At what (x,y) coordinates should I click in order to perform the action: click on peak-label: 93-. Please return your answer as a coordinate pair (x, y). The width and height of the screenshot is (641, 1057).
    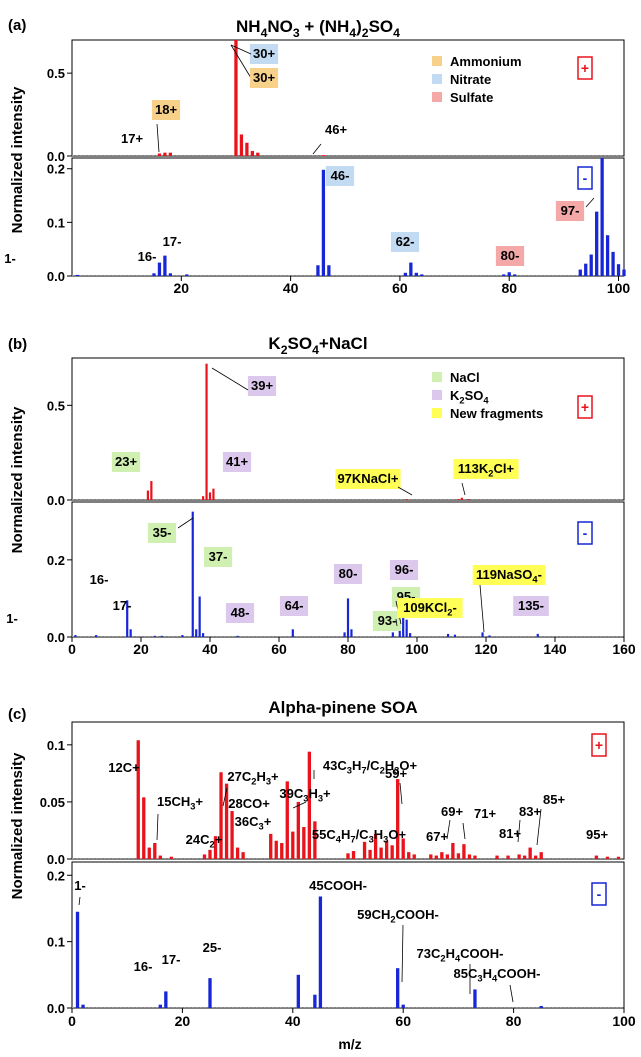
    Looking at the image, I should click on (387, 621).